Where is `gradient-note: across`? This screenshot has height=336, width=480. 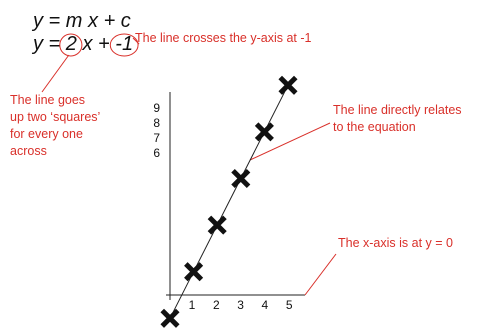
gradient-note: across is located at coordinates (28, 151).